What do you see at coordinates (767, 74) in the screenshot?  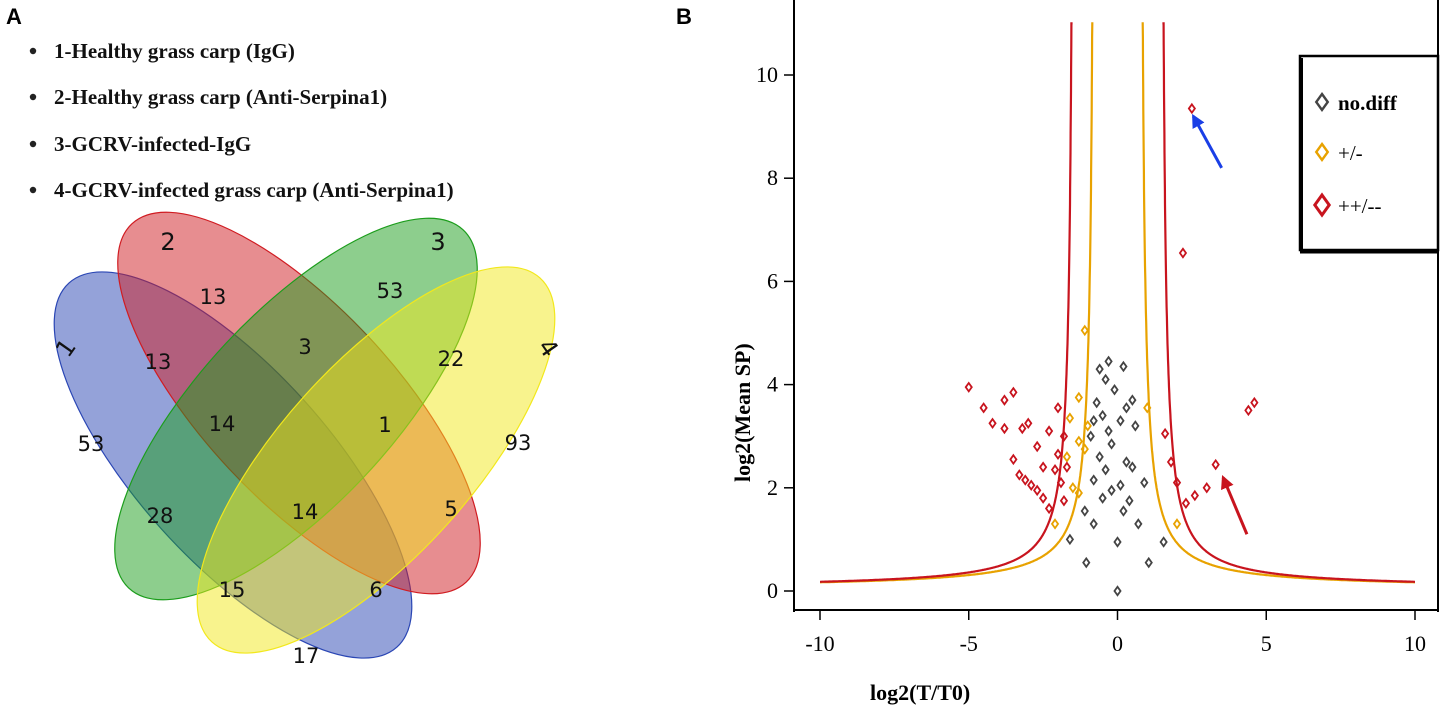 I see `y-tick-label: 10` at bounding box center [767, 74].